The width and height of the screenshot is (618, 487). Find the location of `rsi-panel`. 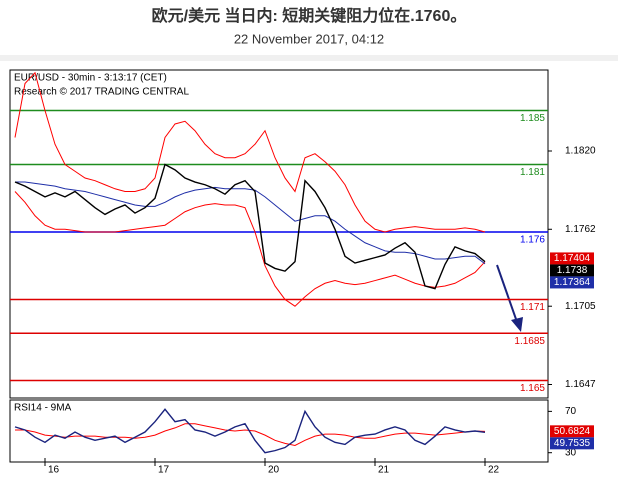

rsi-panel is located at coordinates (279, 431).